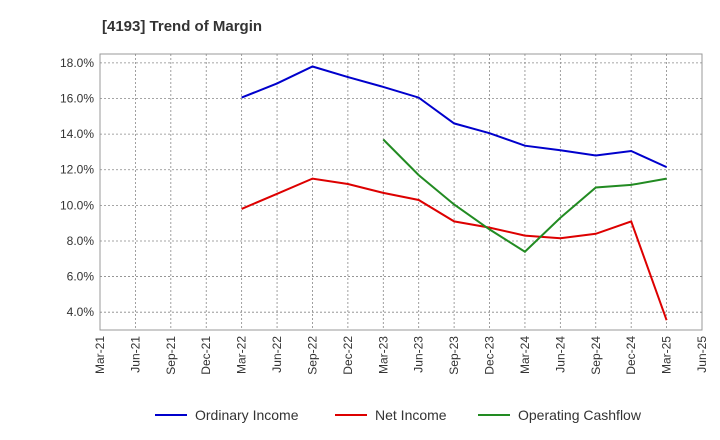 Image resolution: width=720 pixels, height=440 pixels. What do you see at coordinates (312, 355) in the screenshot?
I see `x-tick-label: Sep-22` at bounding box center [312, 355].